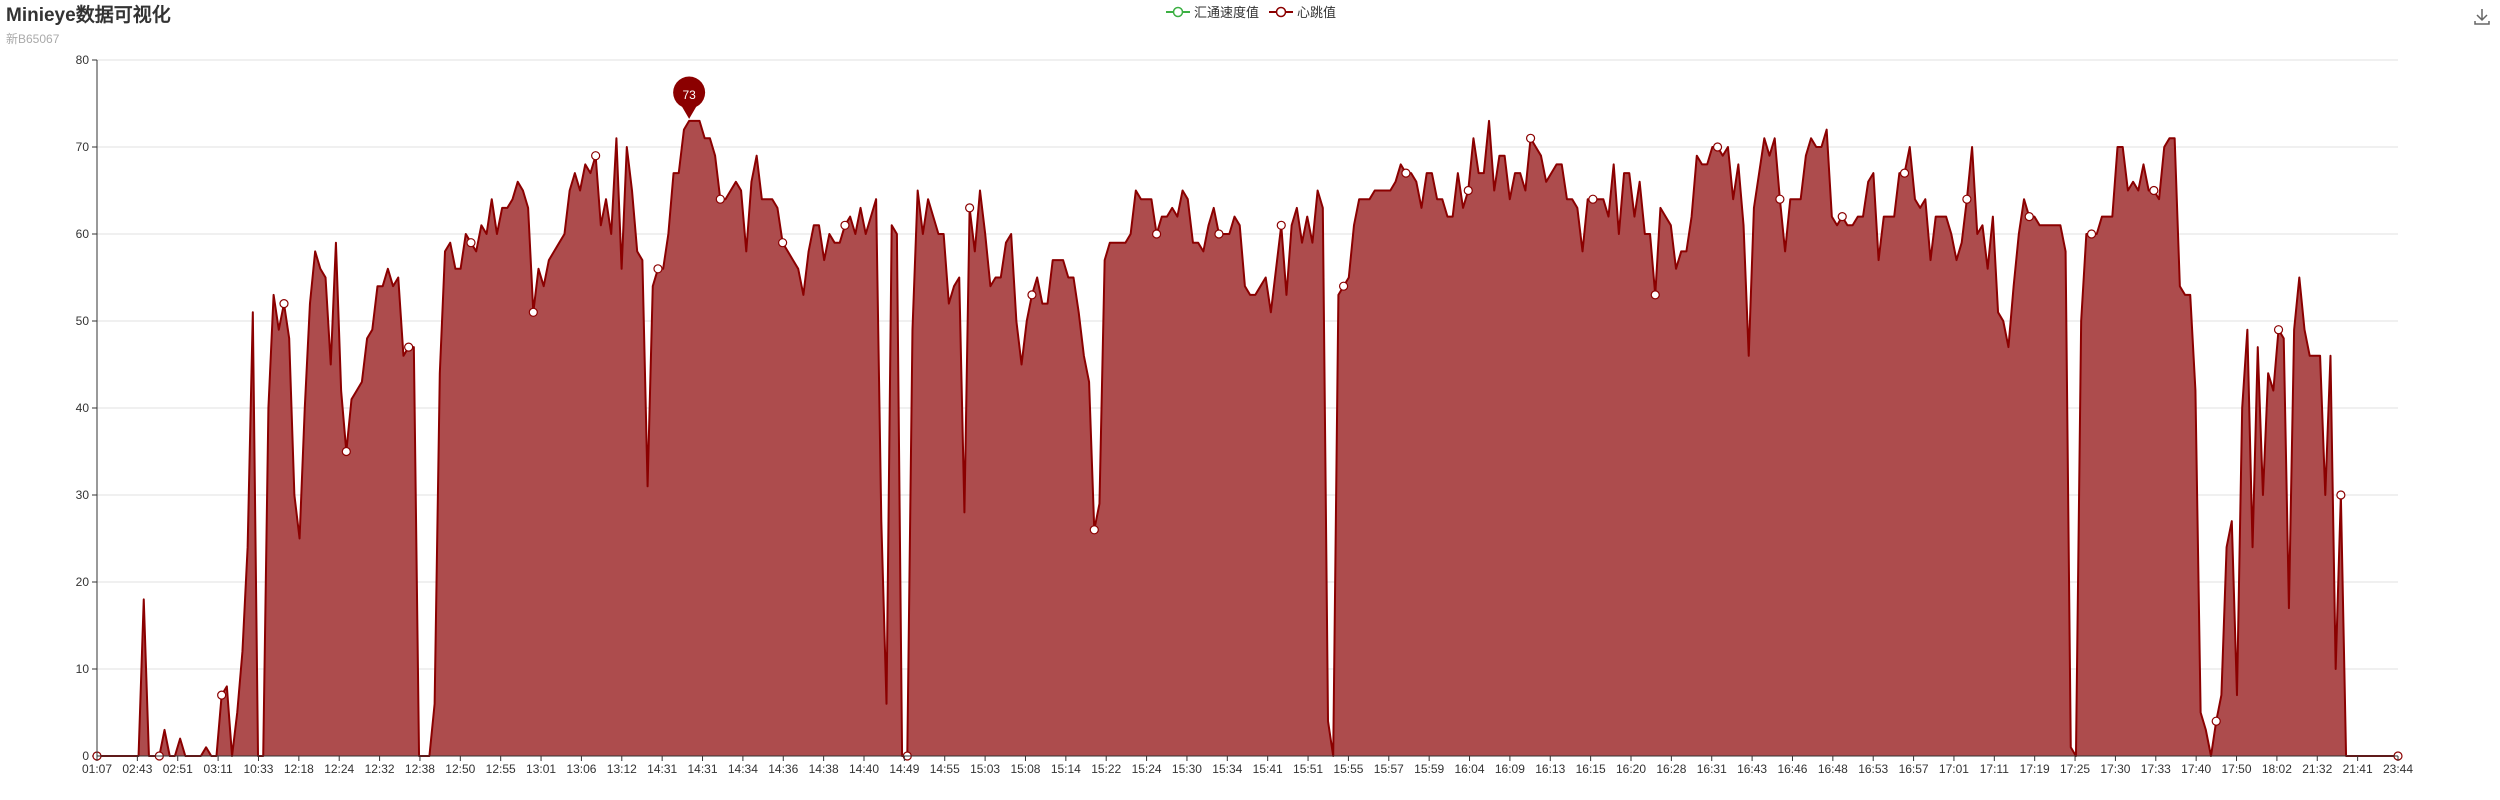 The height and width of the screenshot is (800, 2500). What do you see at coordinates (83, 234) in the screenshot?
I see `y-tick-label: 60` at bounding box center [83, 234].